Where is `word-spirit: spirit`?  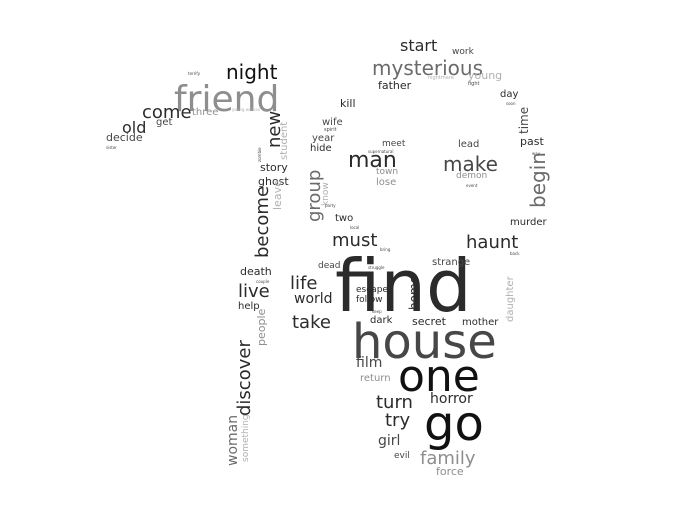 word-spirit: spirit is located at coordinates (330, 130).